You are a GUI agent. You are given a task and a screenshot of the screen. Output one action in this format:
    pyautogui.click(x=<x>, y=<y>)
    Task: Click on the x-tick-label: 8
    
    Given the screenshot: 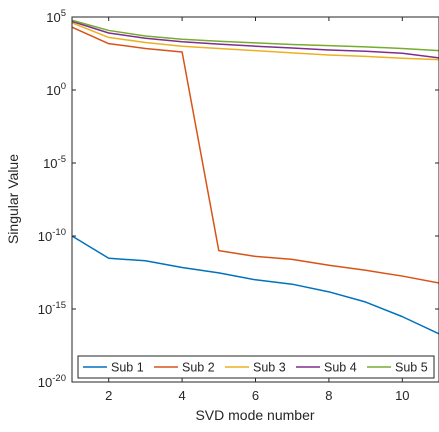 What is the action you would take?
    pyautogui.click(x=328, y=395)
    